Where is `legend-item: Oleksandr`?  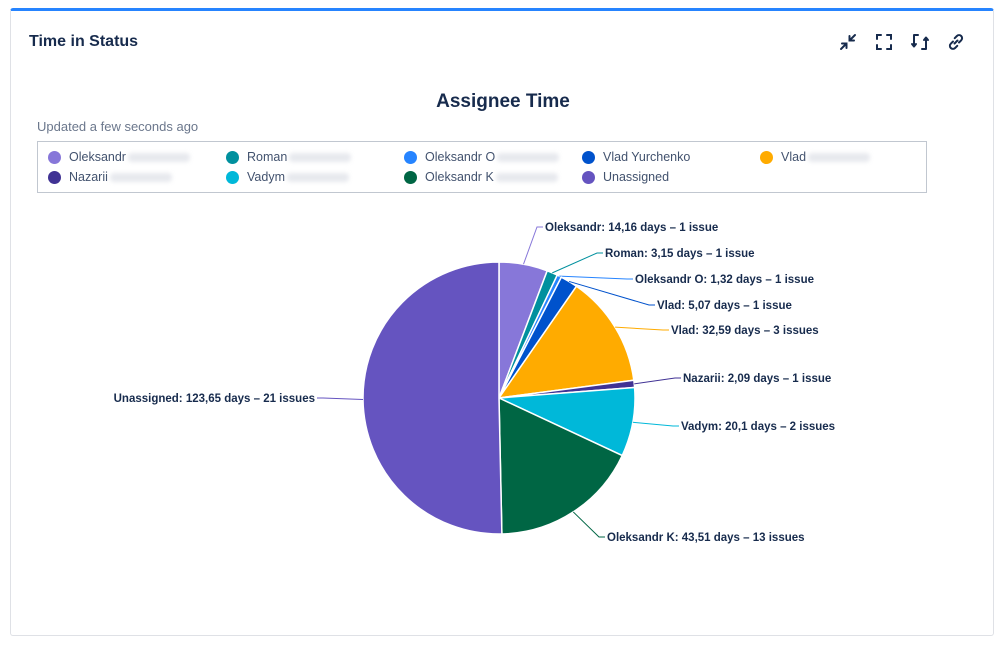
legend-item: Oleksandr is located at coordinates (137, 157).